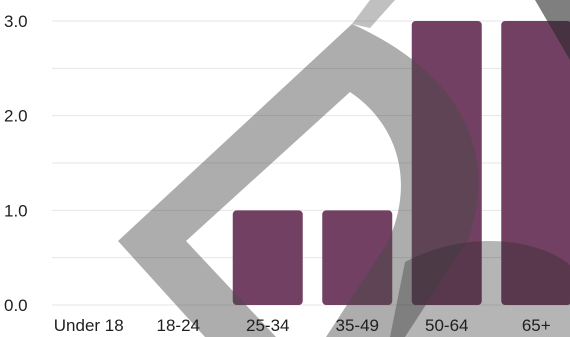 Image resolution: width=570 pixels, height=337 pixels. I want to click on y-tick-label: 2.0, so click(16, 116).